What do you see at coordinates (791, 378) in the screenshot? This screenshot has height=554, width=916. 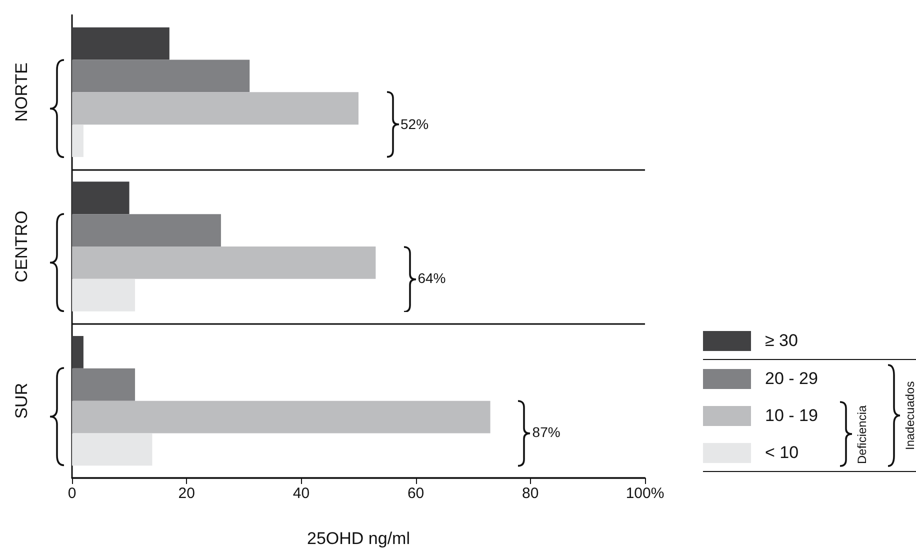 I see `legend-label: 20 - 29` at bounding box center [791, 378].